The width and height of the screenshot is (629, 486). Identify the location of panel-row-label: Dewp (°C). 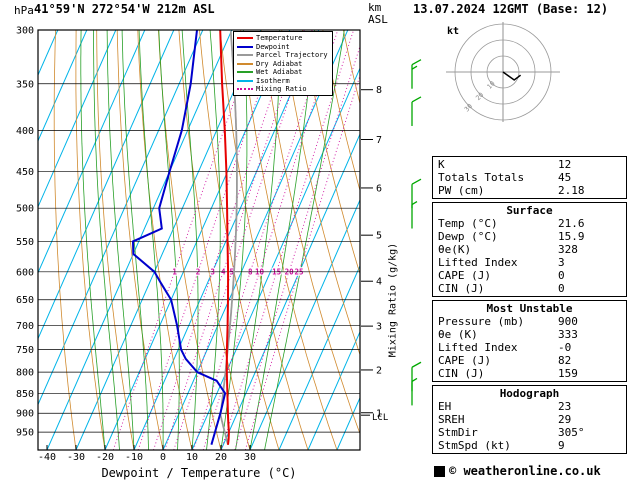
(468, 236).